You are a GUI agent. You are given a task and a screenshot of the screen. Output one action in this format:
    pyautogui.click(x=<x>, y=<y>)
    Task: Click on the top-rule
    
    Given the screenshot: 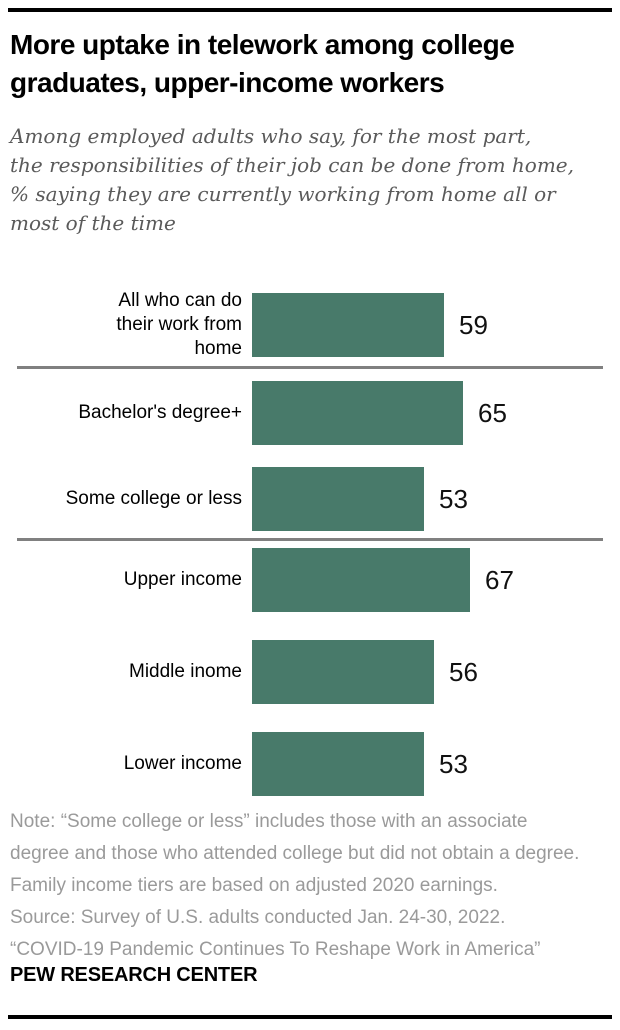 What is the action you would take?
    pyautogui.click(x=310, y=10)
    